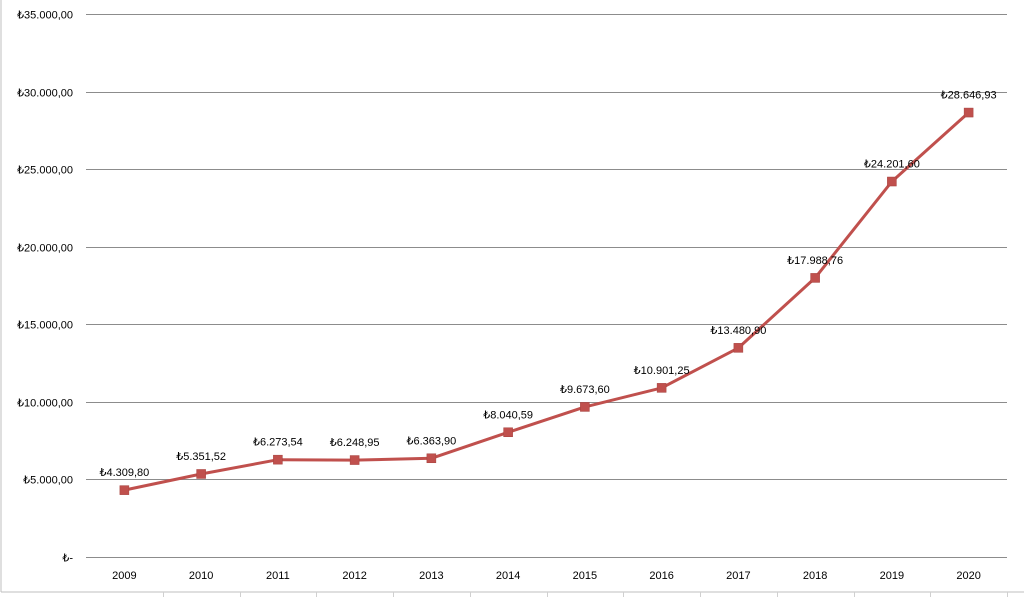 The width and height of the screenshot is (1024, 602). What do you see at coordinates (354, 576) in the screenshot?
I see `x-tick-label: 2012` at bounding box center [354, 576].